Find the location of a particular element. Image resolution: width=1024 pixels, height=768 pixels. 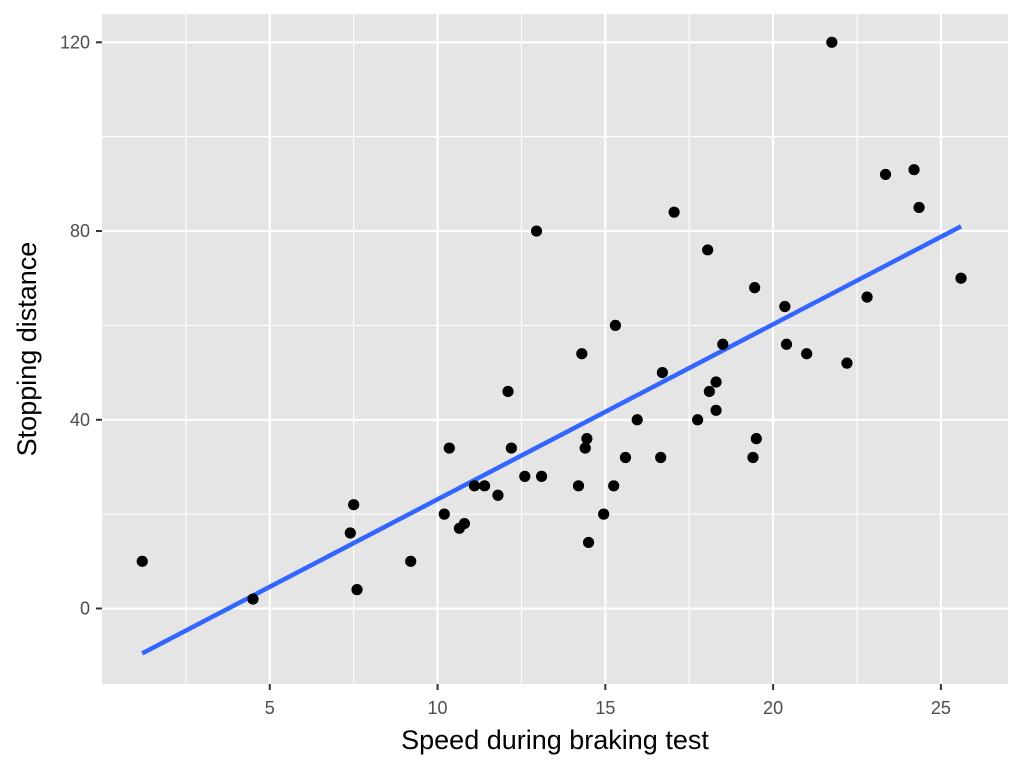

x-tick-label: 20 is located at coordinates (773, 708).